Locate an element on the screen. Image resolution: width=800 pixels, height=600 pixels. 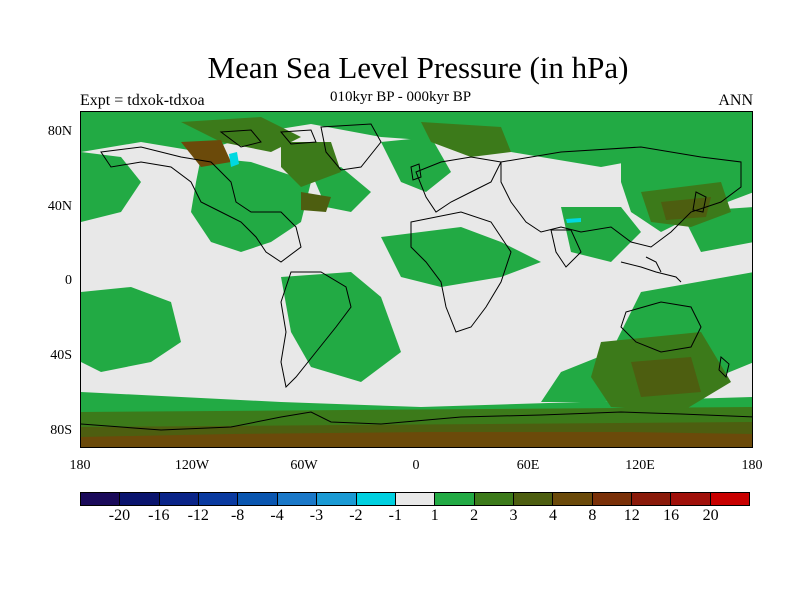
legend-label: 3 is located at coordinates (513, 515).